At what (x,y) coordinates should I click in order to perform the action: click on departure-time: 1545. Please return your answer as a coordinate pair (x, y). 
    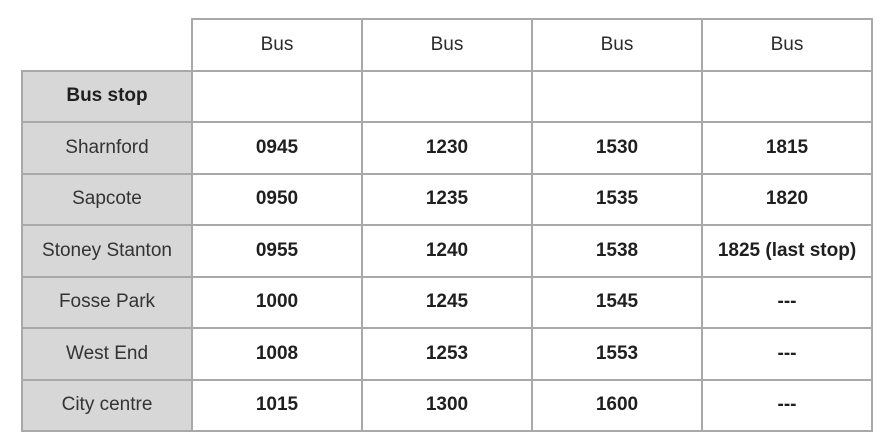
    Looking at the image, I should click on (617, 302).